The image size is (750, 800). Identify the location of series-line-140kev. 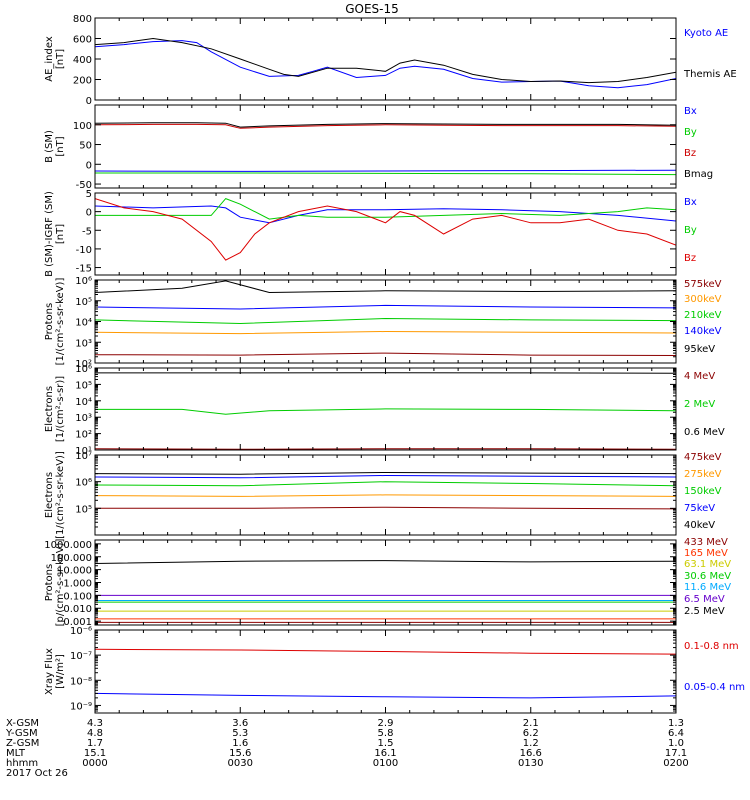
(385, 307).